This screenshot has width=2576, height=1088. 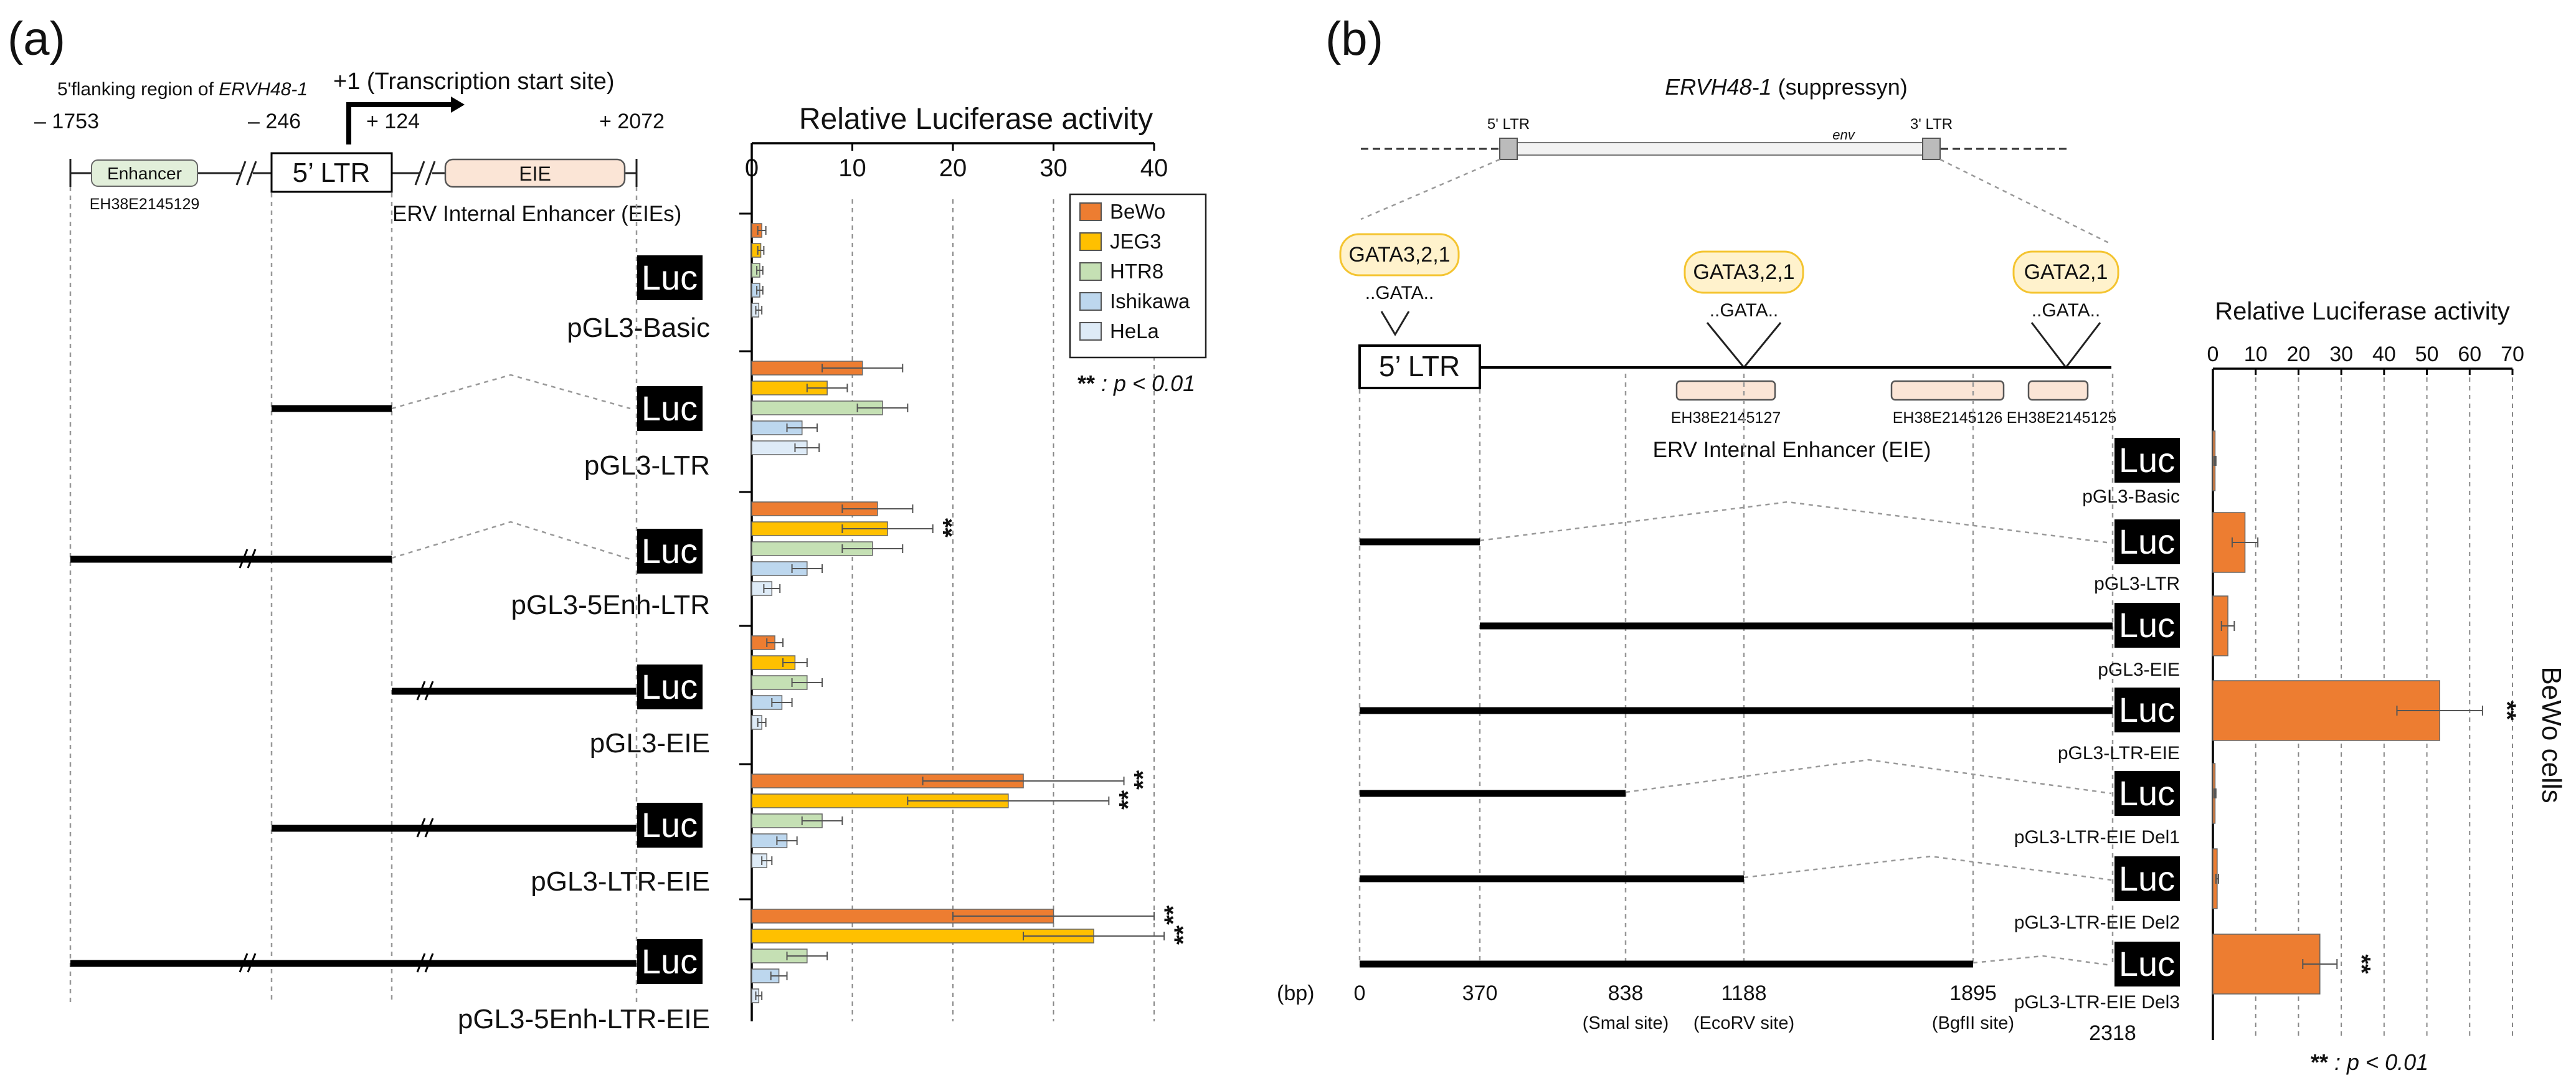 What do you see at coordinates (2097, 922) in the screenshot?
I see `construct-label: pGL3-LTR-EIE Del2` at bounding box center [2097, 922].